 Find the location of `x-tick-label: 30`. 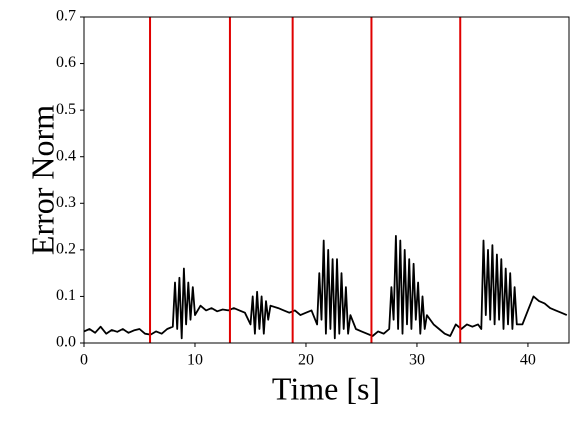

x-tick-label: 30 is located at coordinates (417, 360).